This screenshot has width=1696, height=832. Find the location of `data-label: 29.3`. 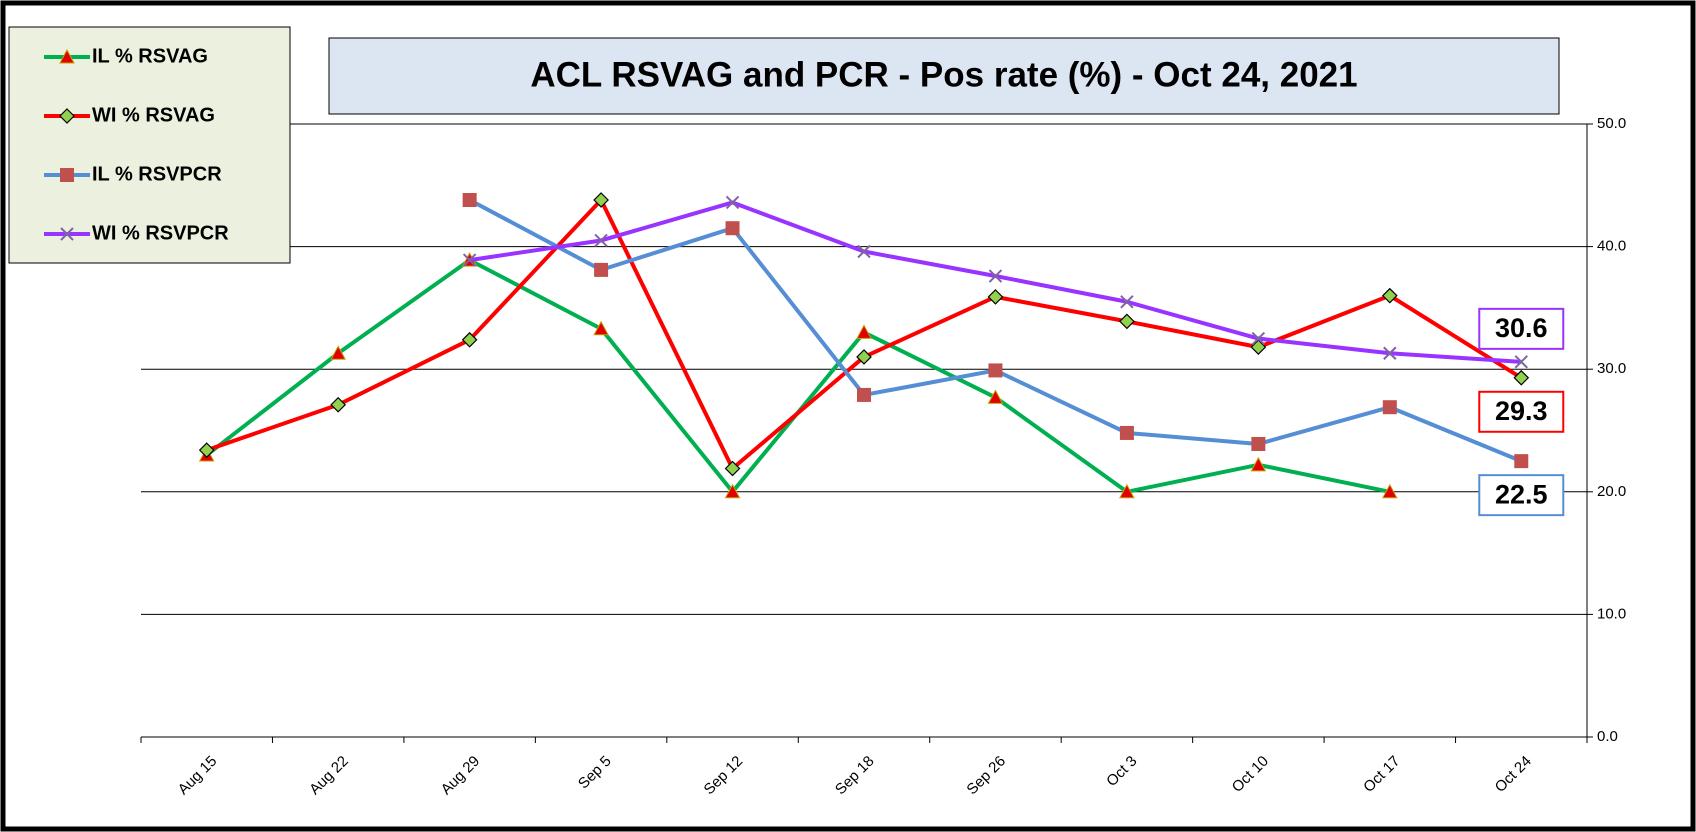

data-label: 29.3 is located at coordinates (1521, 411).